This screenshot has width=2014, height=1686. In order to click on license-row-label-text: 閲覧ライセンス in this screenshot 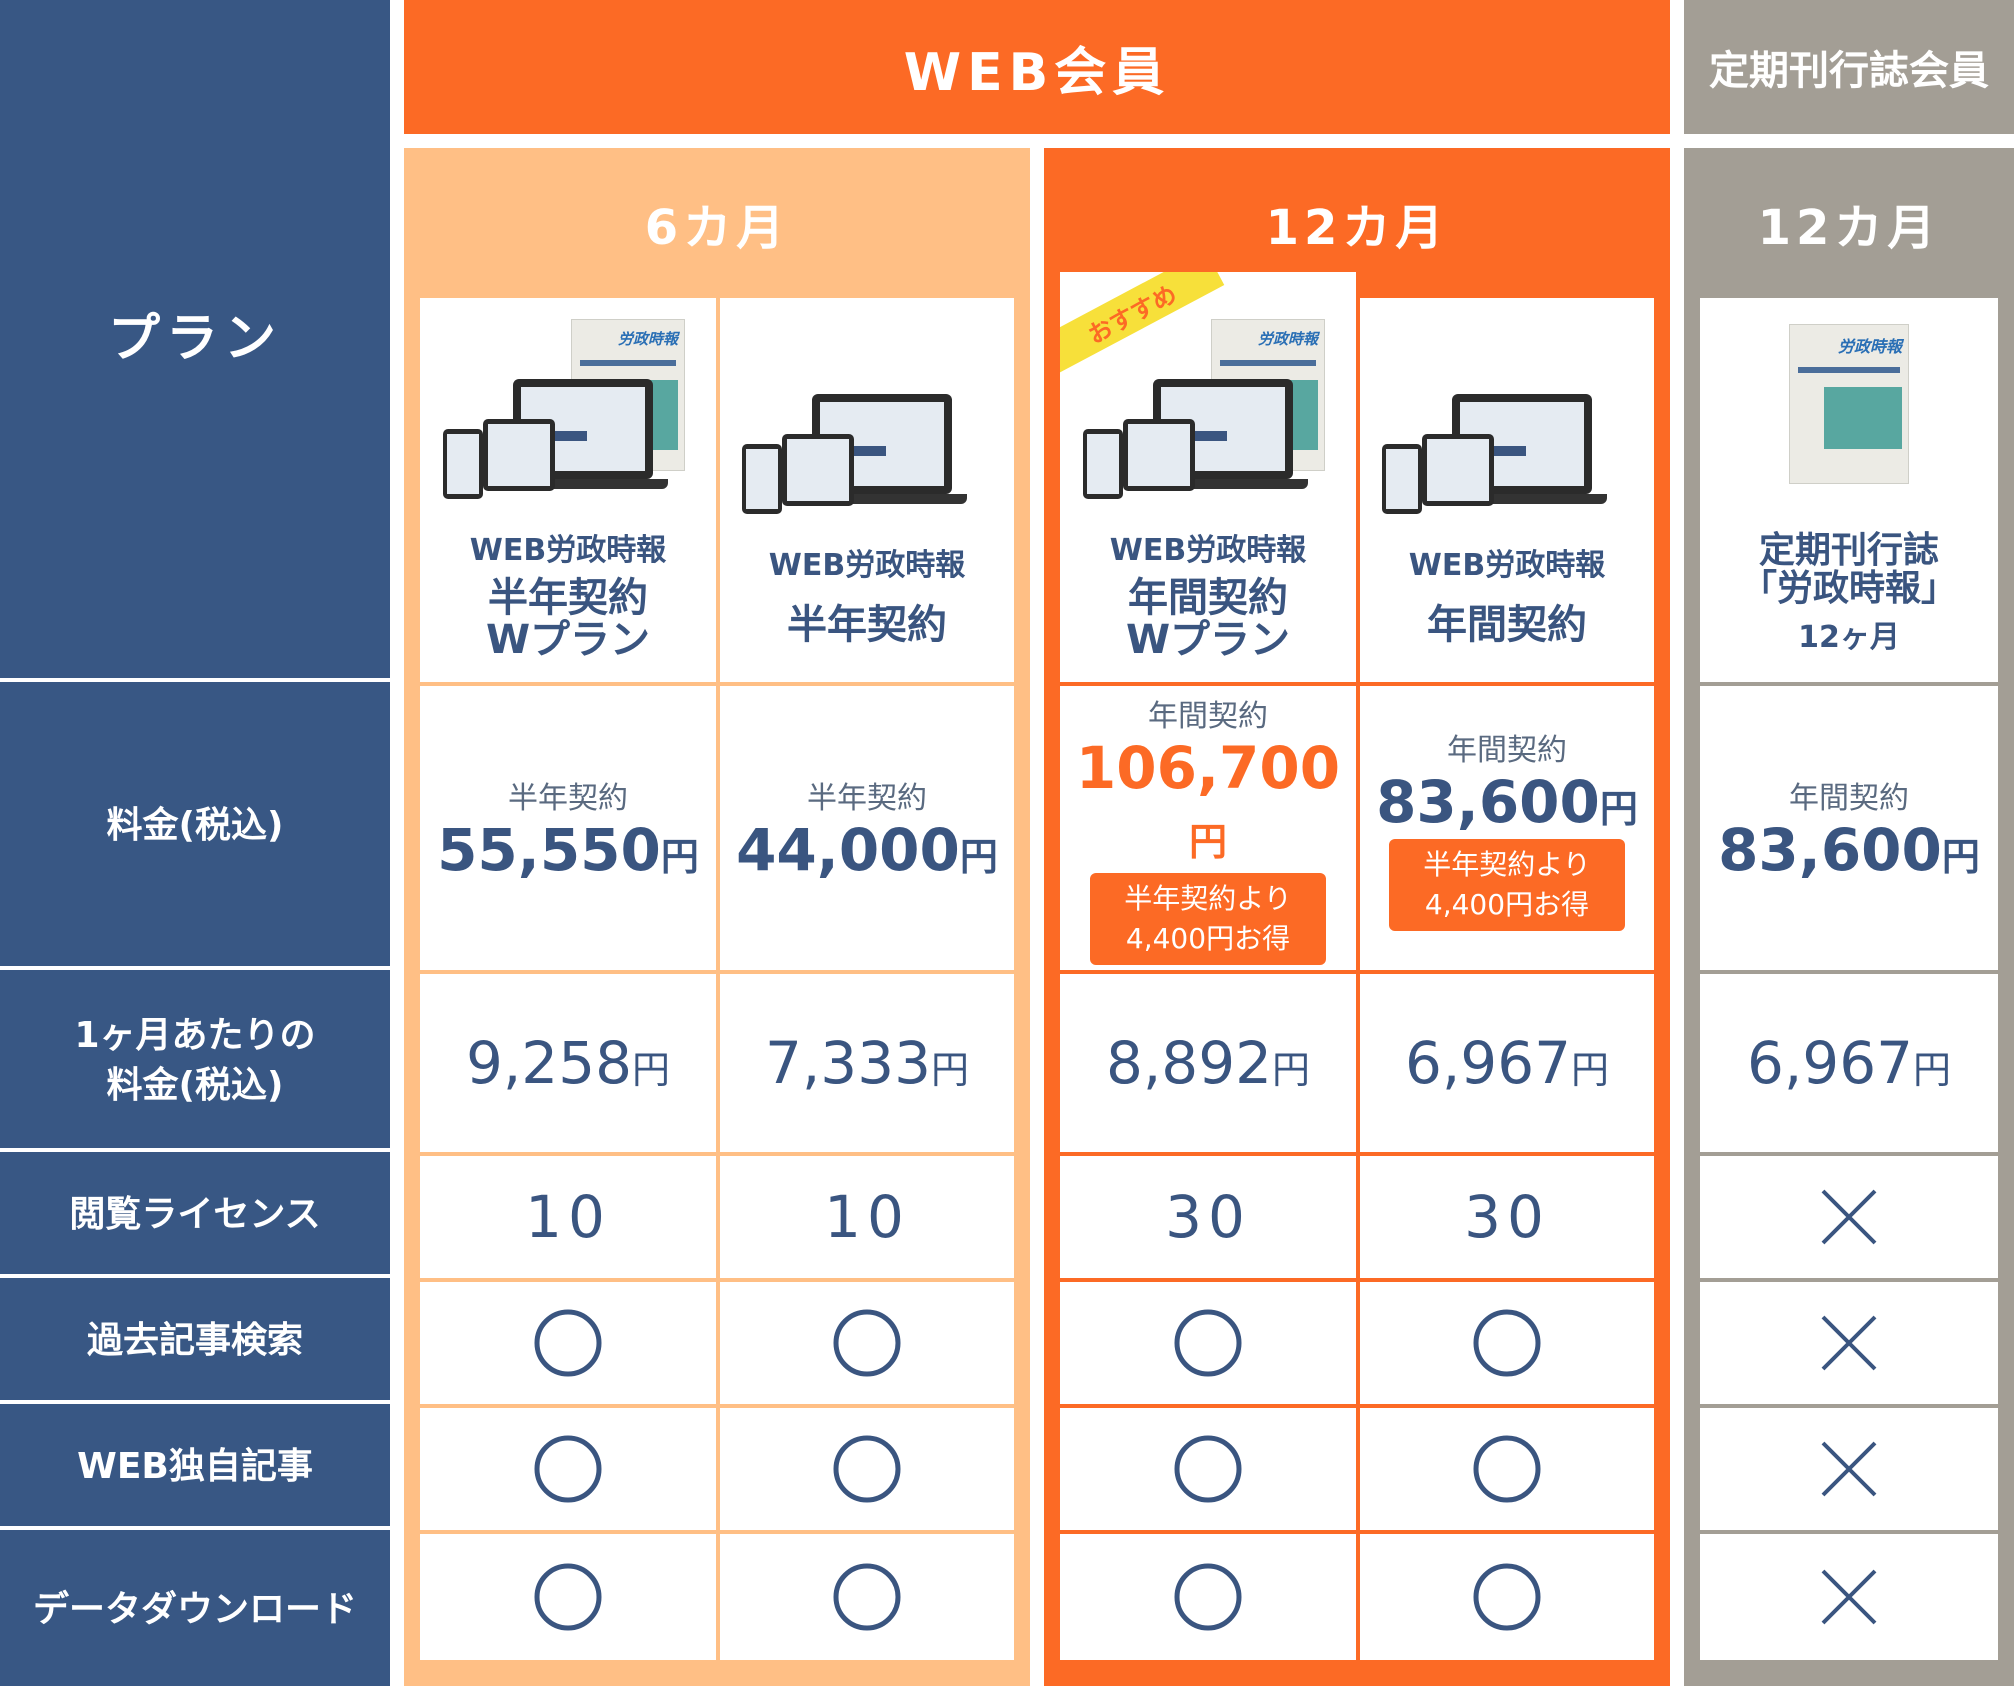, I will do `click(195, 1214)`.